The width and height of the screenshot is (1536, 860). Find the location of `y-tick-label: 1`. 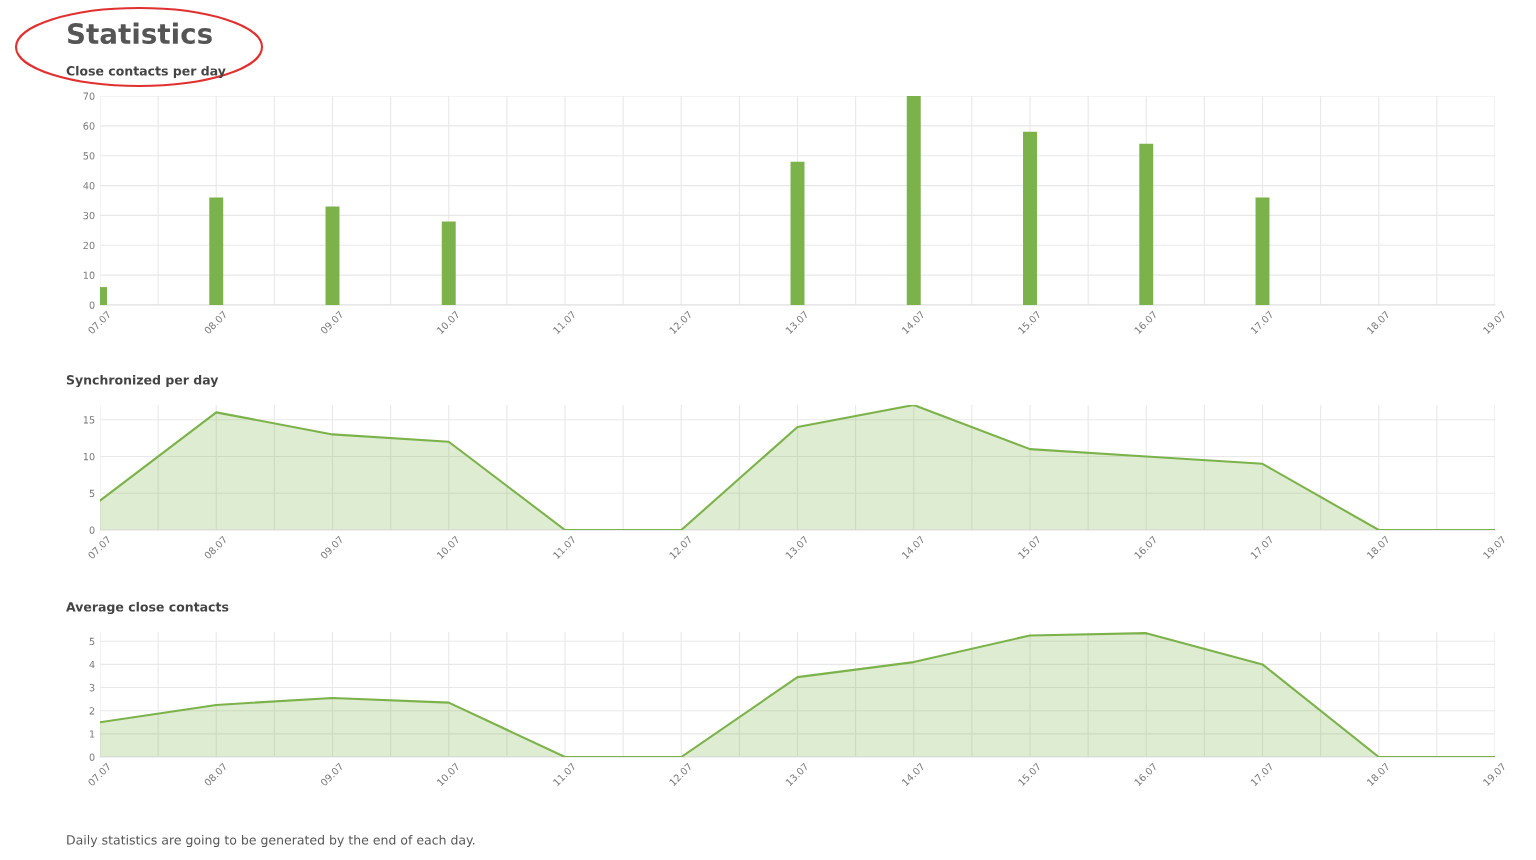

y-tick-label: 1 is located at coordinates (92, 734).